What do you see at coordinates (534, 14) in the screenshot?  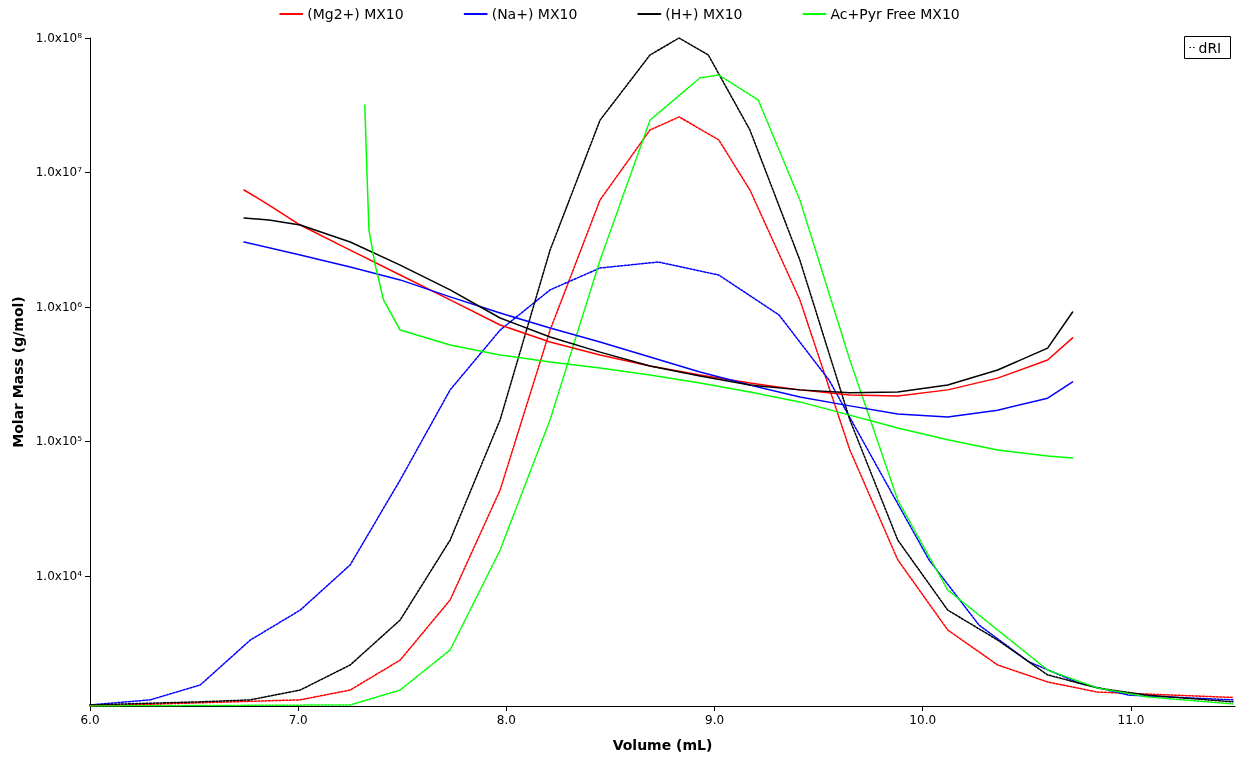 I see `legend-label: (Na+) MX10` at bounding box center [534, 14].